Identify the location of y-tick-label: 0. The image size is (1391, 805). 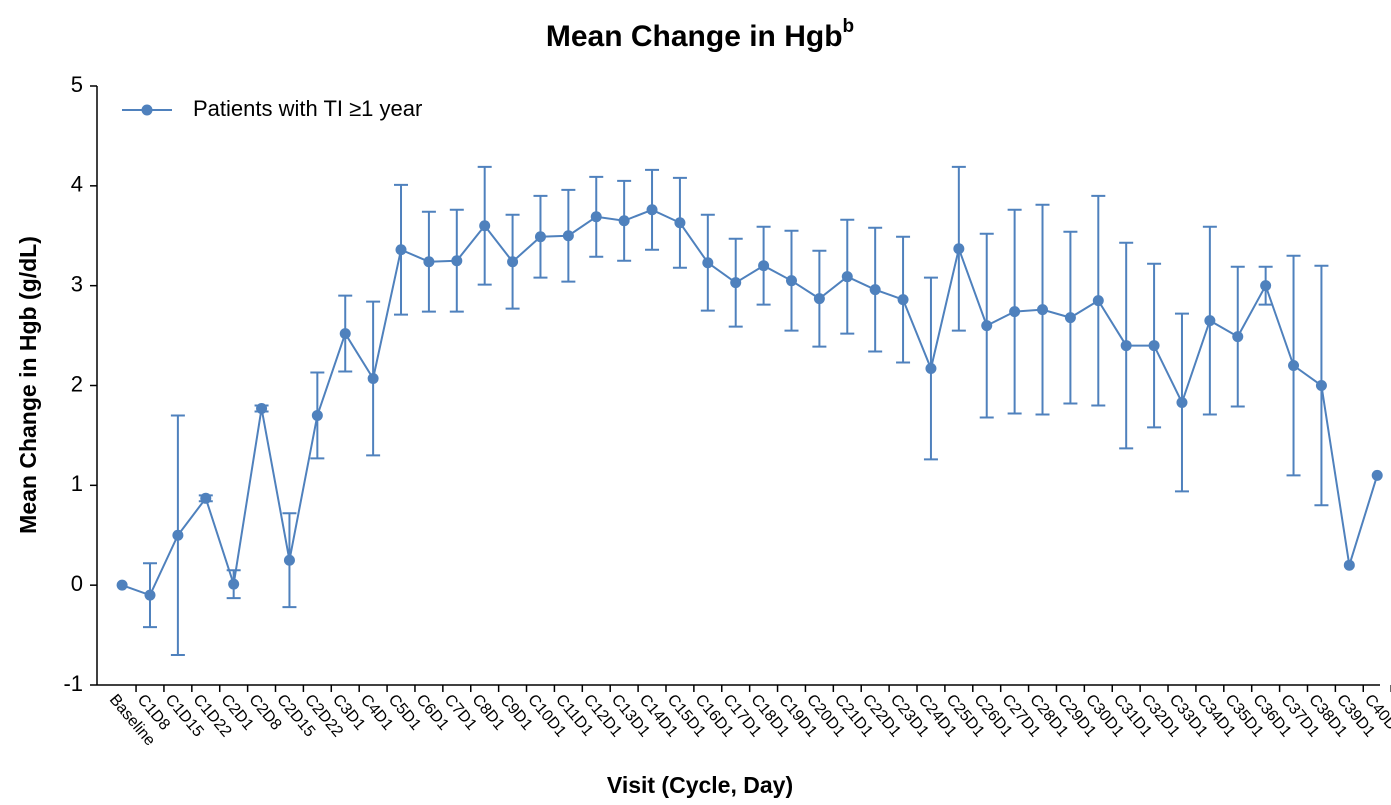
(77, 583).